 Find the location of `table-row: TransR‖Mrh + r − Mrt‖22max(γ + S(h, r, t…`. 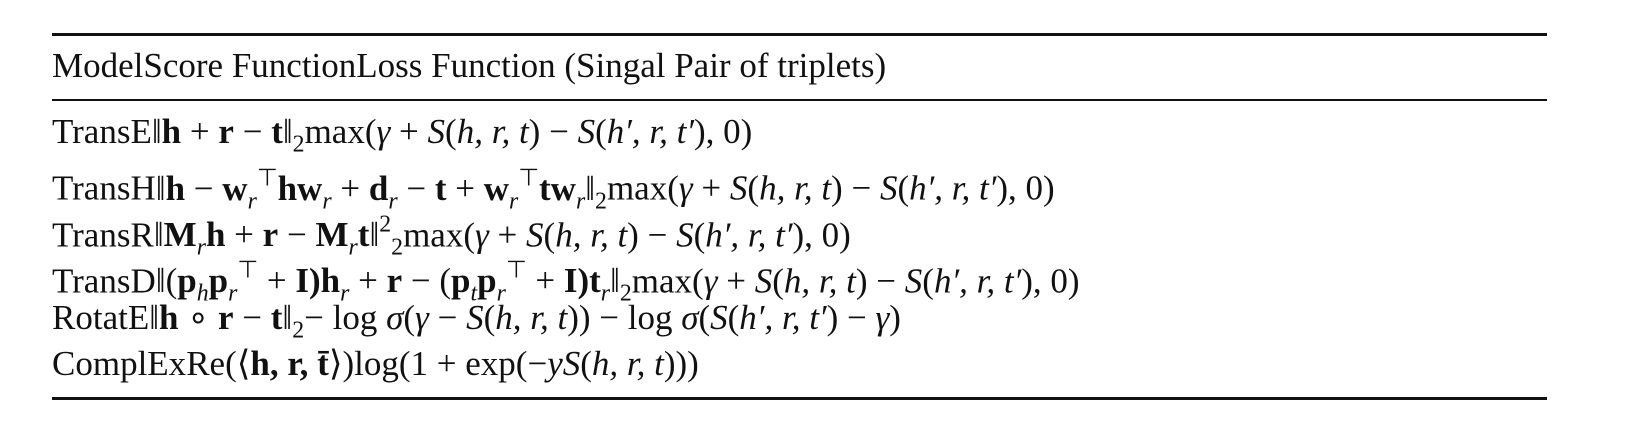

table-row: TransR‖Mrh + r − Mrt‖22max(γ + S(h, r, t… is located at coordinates (799, 231).